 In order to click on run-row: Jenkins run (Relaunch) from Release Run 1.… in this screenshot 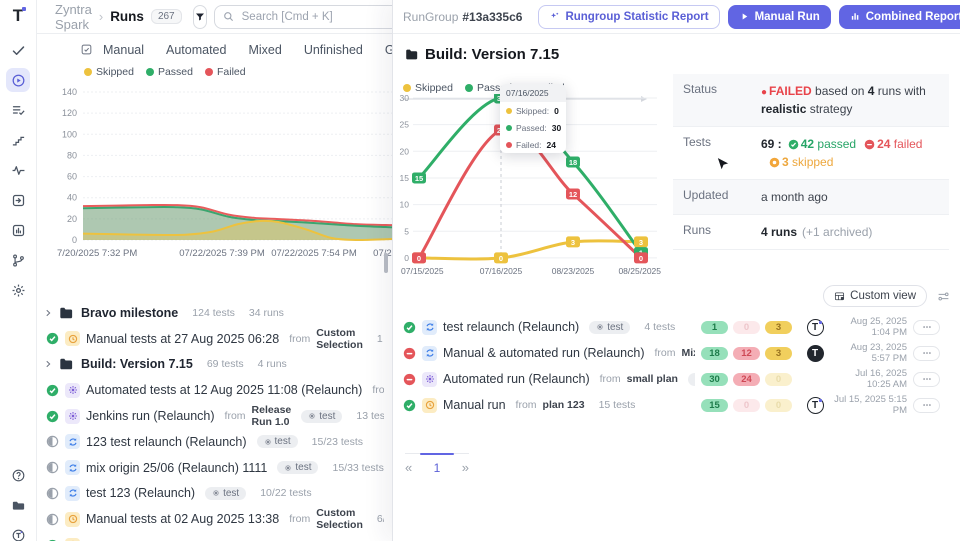, I will do `click(210, 416)`.